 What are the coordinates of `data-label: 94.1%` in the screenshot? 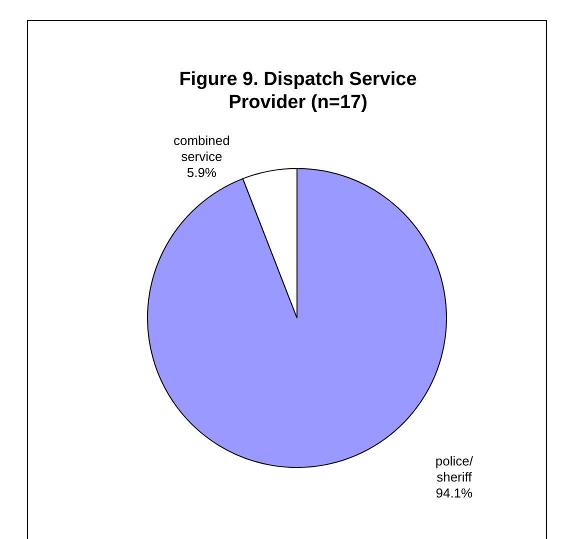 It's located at (455, 493).